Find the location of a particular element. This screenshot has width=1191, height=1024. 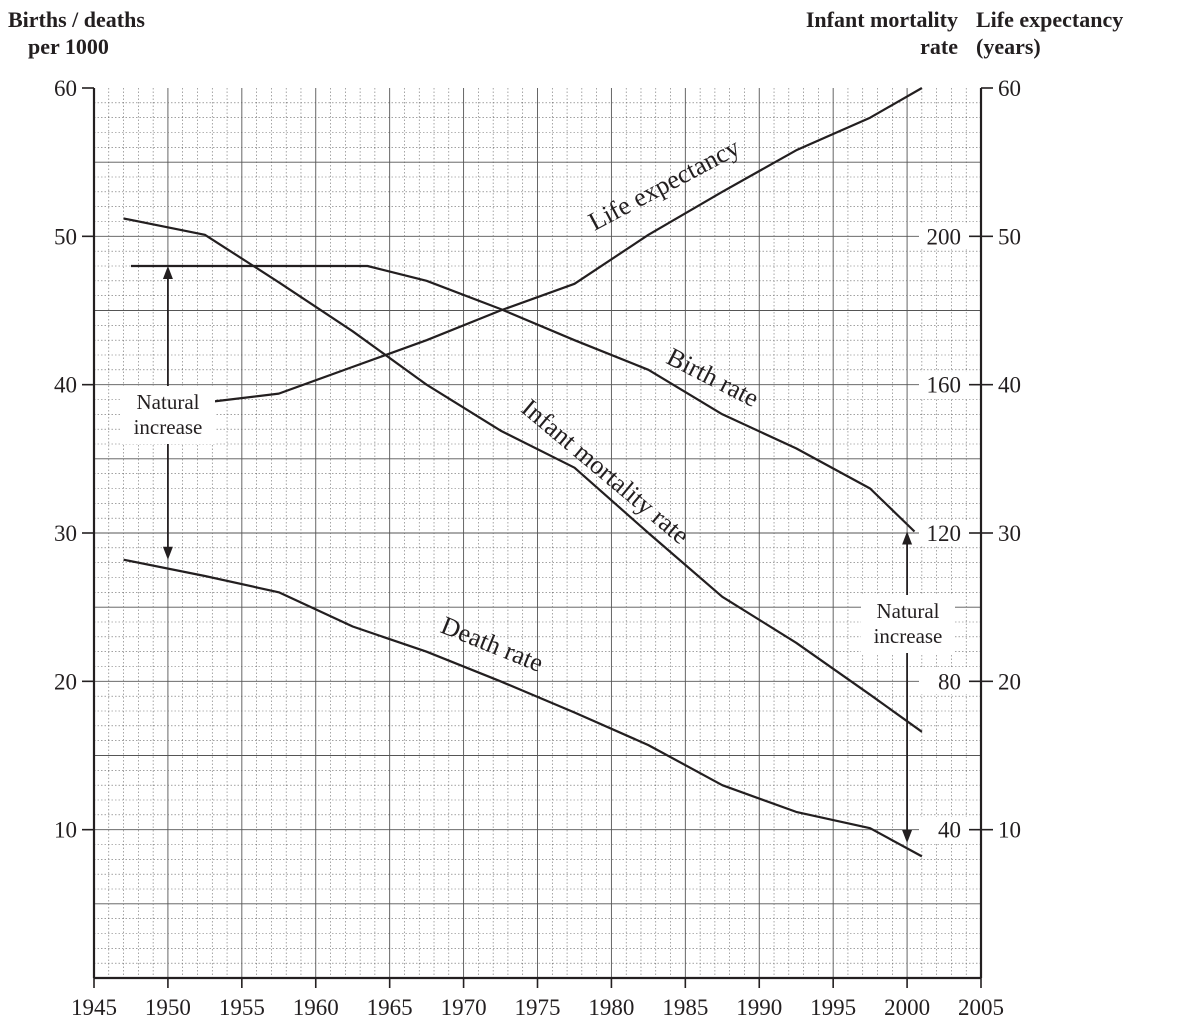

x-tick-label: 1975 is located at coordinates (538, 1007).